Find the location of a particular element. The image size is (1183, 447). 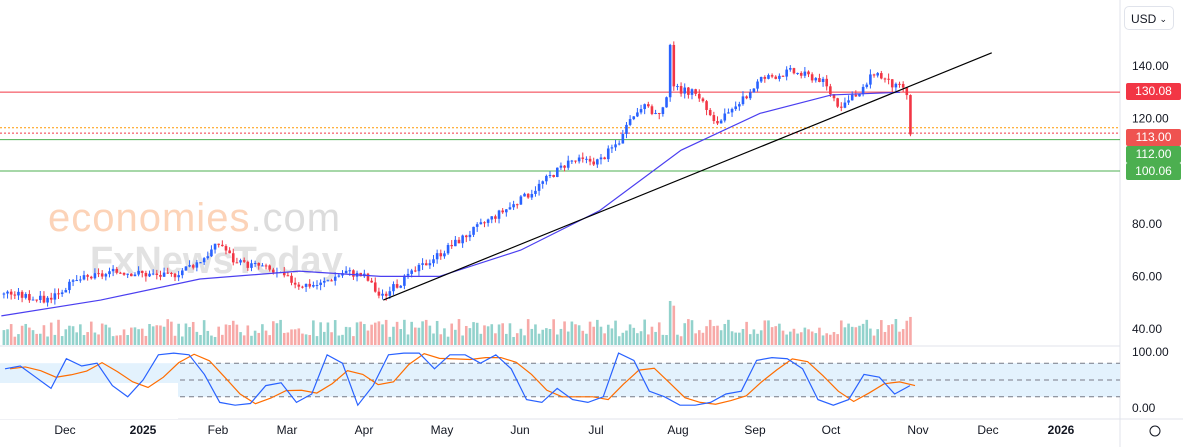

price-tag-112.00: 112.00 is located at coordinates (1153, 154).